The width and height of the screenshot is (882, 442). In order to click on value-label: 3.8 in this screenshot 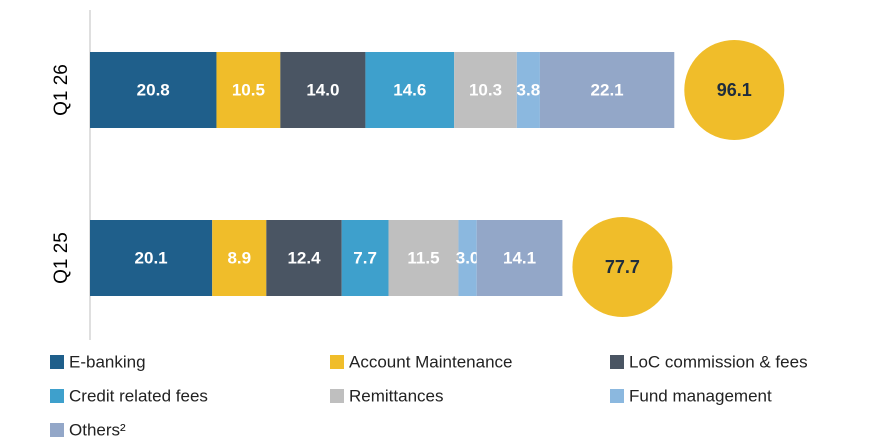, I will do `click(529, 89)`.